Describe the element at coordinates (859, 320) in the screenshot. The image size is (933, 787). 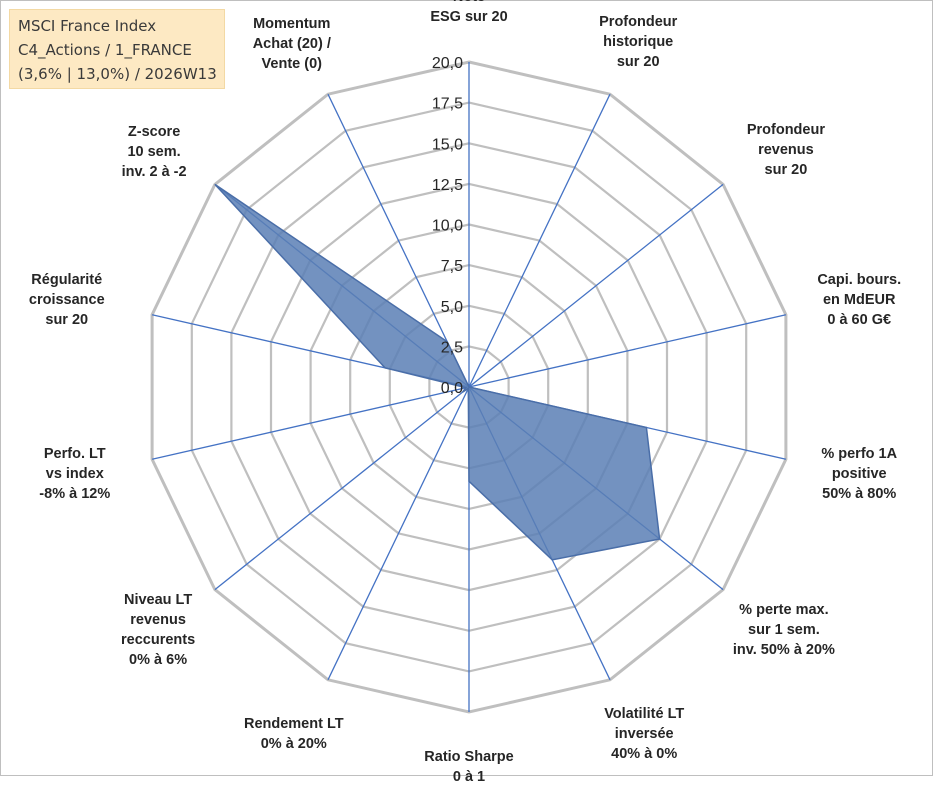
I see `axis-label-line: 0 à 60 G€` at that location.